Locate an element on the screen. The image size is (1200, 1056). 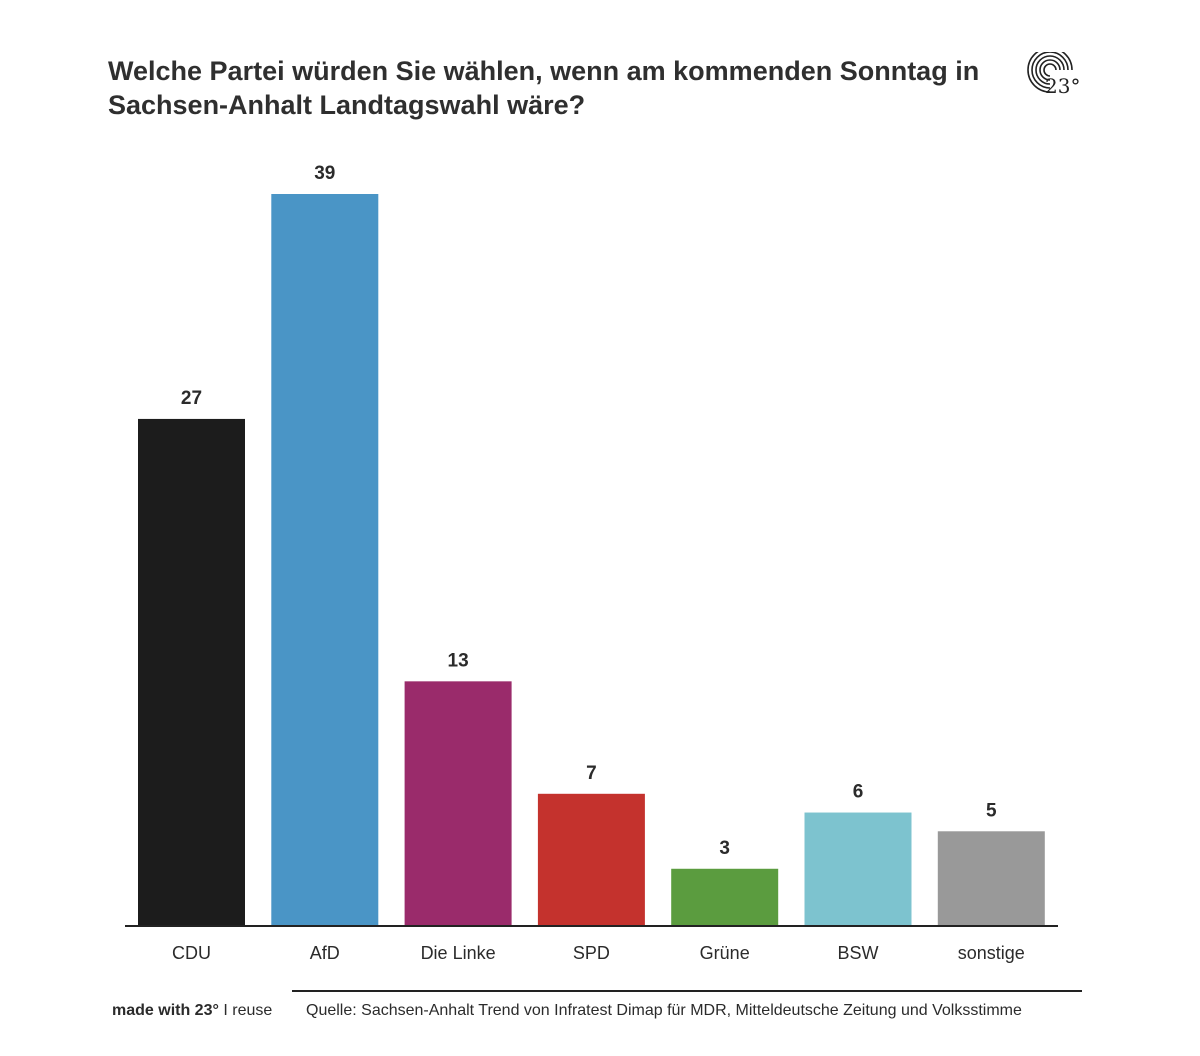
category-label: sonstige is located at coordinates (991, 953).